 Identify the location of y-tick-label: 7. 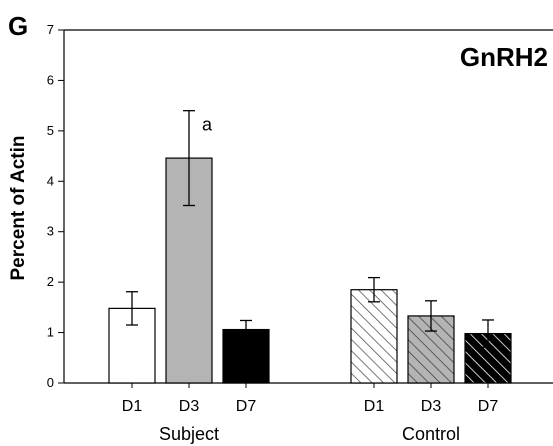
(50, 29).